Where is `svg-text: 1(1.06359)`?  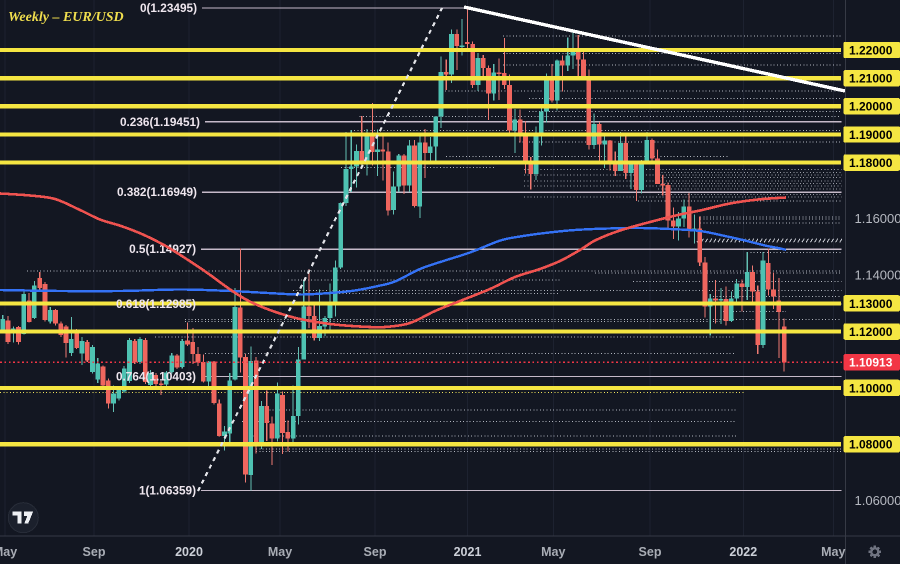 svg-text: 1(1.06359) is located at coordinates (167, 491).